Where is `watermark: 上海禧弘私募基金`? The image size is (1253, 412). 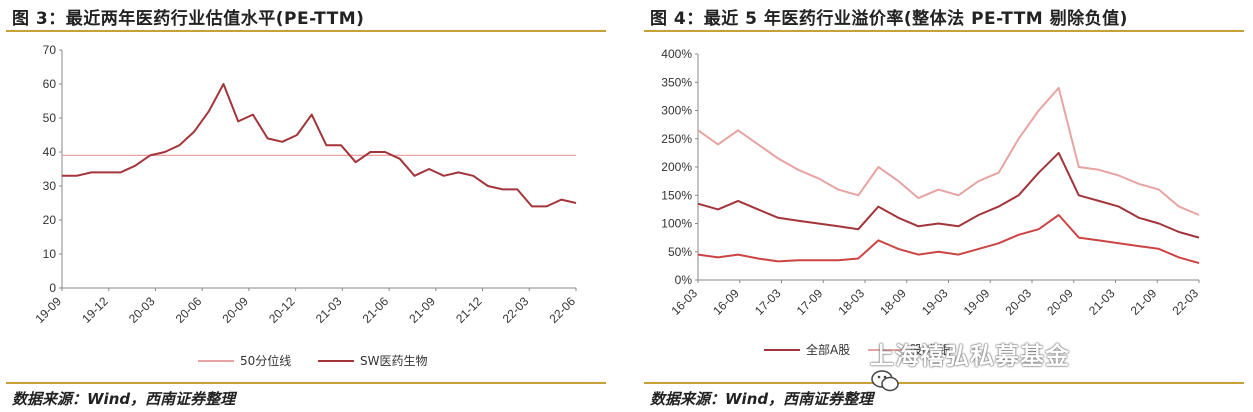
watermark: 上海禧弘私募基金 is located at coordinates (970, 364).